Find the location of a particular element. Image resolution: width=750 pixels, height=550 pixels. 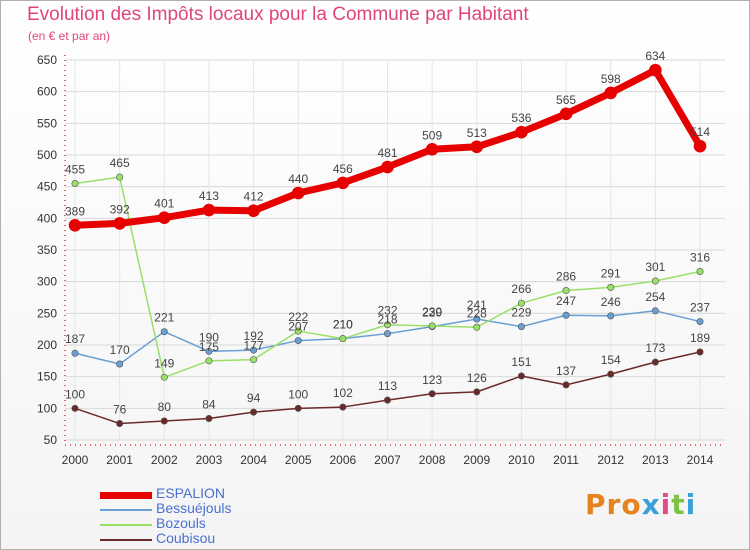

x-tick-label: 2000 is located at coordinates (75, 460).